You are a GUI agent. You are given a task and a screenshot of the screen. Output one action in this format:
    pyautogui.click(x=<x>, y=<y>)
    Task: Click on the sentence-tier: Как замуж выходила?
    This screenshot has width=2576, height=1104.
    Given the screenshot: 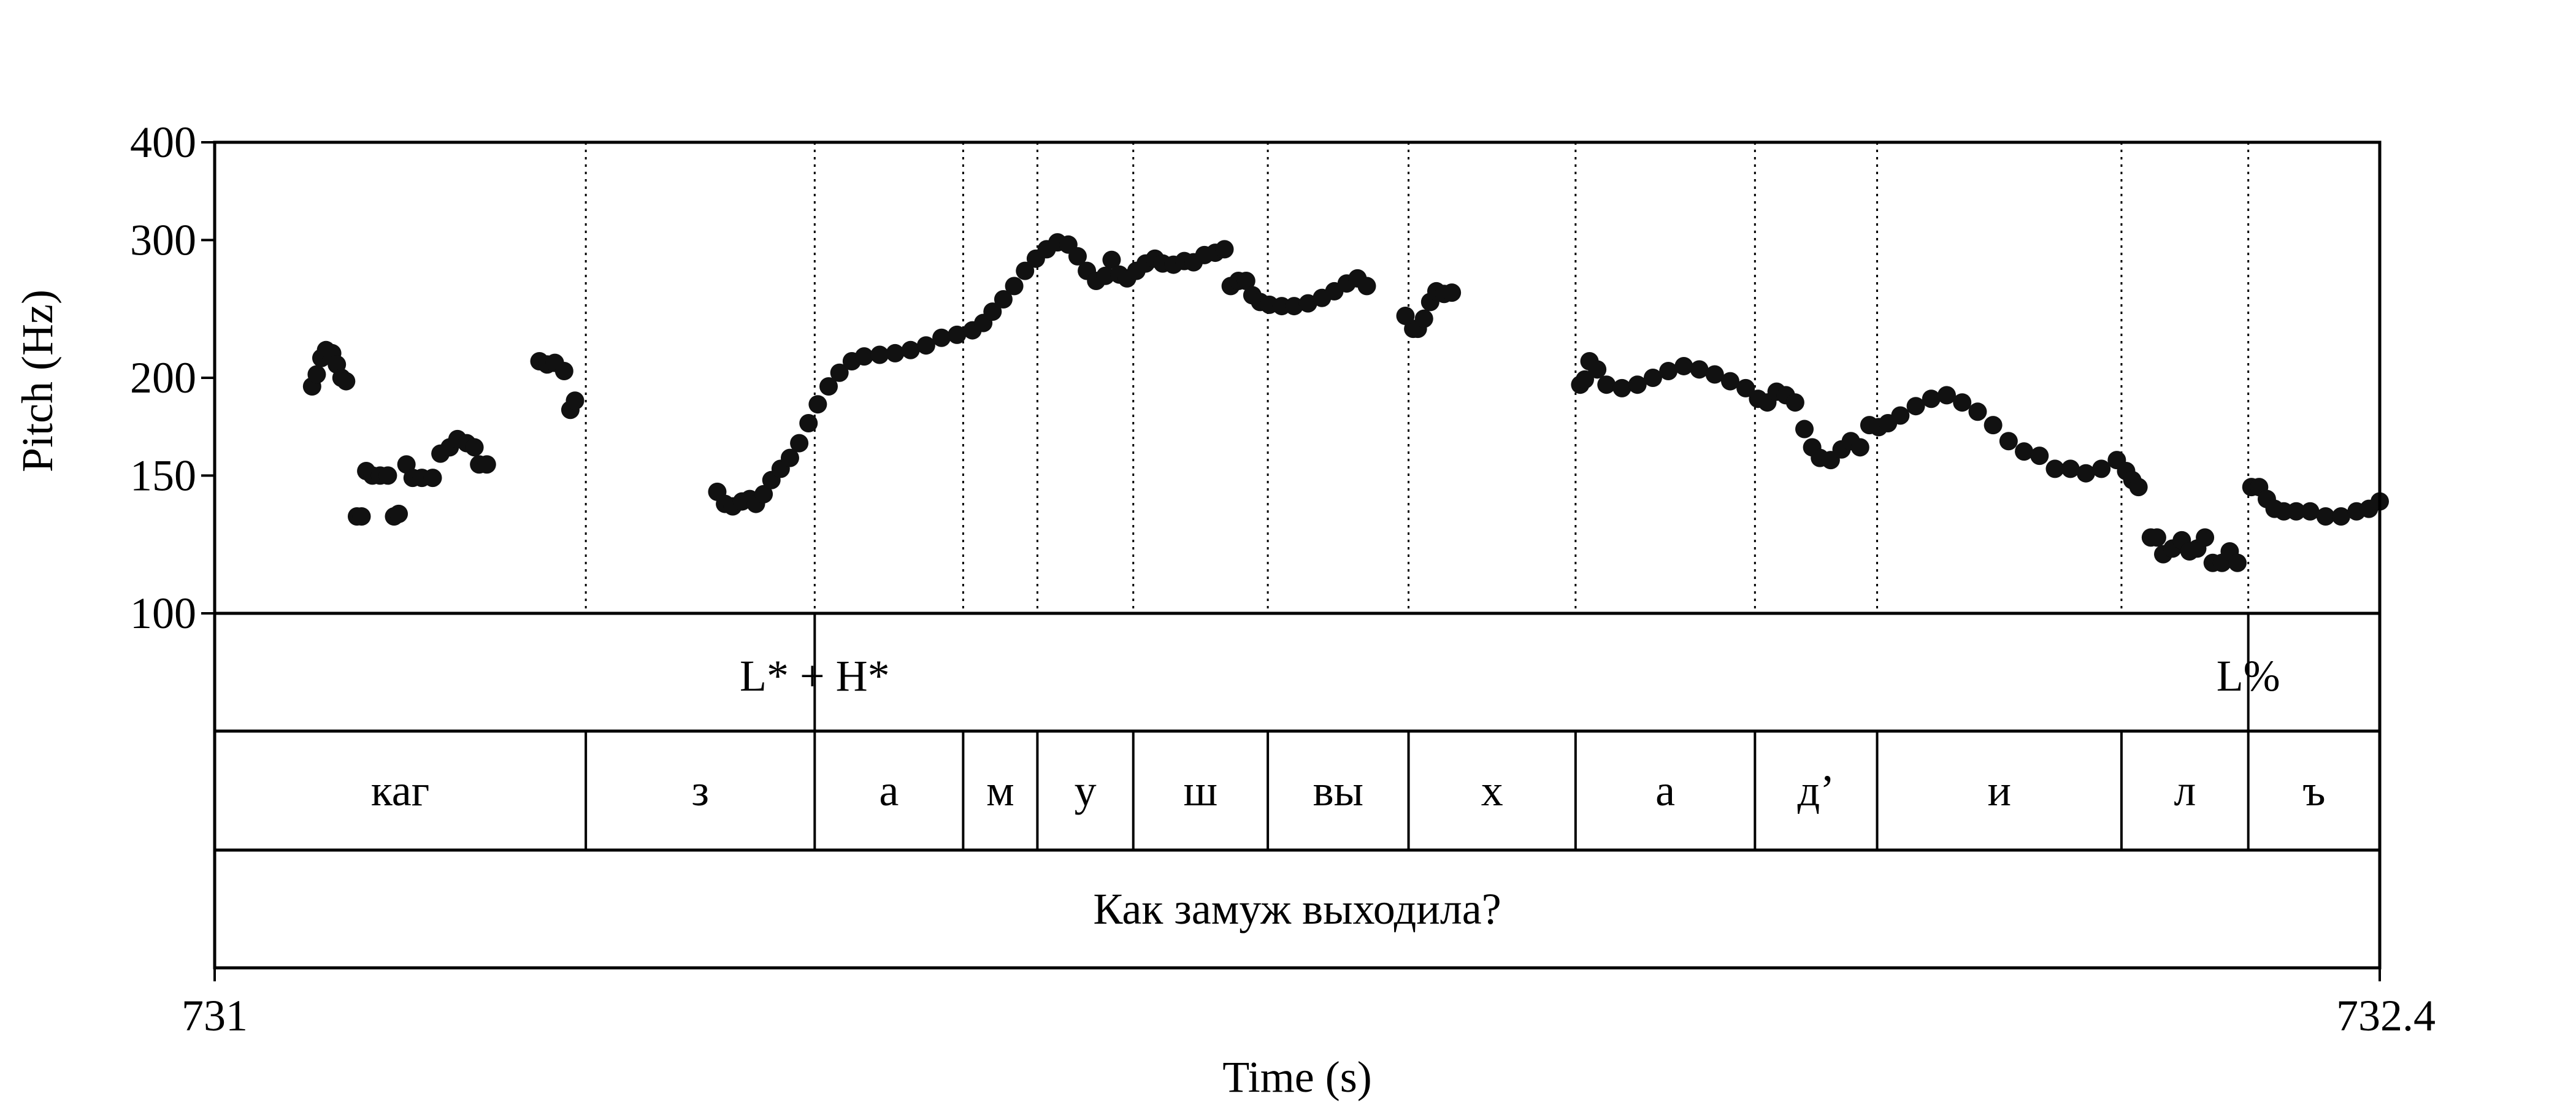 What is the action you would take?
    pyautogui.click(x=1297, y=909)
    